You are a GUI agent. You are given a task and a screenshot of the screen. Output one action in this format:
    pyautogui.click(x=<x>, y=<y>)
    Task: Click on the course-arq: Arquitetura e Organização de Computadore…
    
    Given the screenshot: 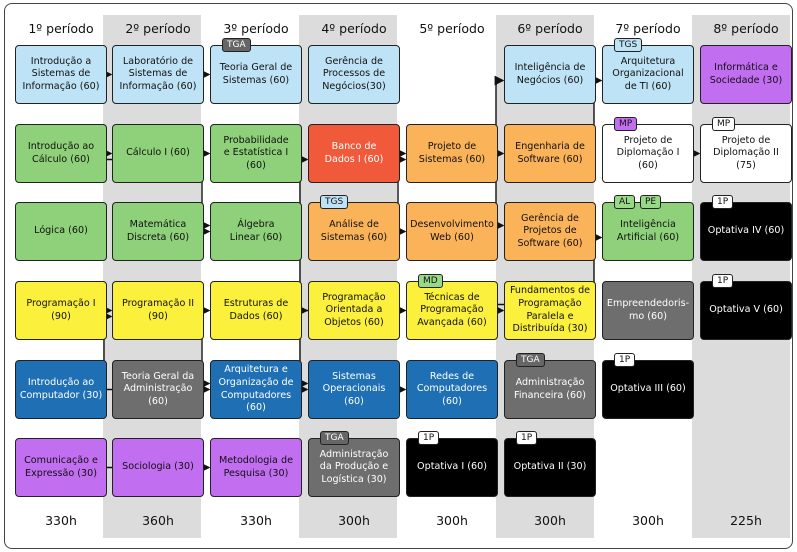 What is the action you would take?
    pyautogui.click(x=256, y=389)
    